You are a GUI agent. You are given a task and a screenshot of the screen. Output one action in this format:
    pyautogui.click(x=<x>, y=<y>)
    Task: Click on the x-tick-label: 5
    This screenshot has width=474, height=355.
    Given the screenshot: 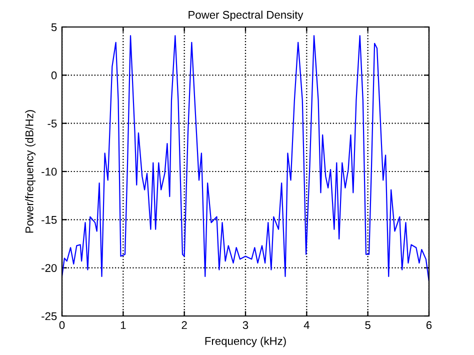 What is the action you would take?
    pyautogui.click(x=367, y=325)
    